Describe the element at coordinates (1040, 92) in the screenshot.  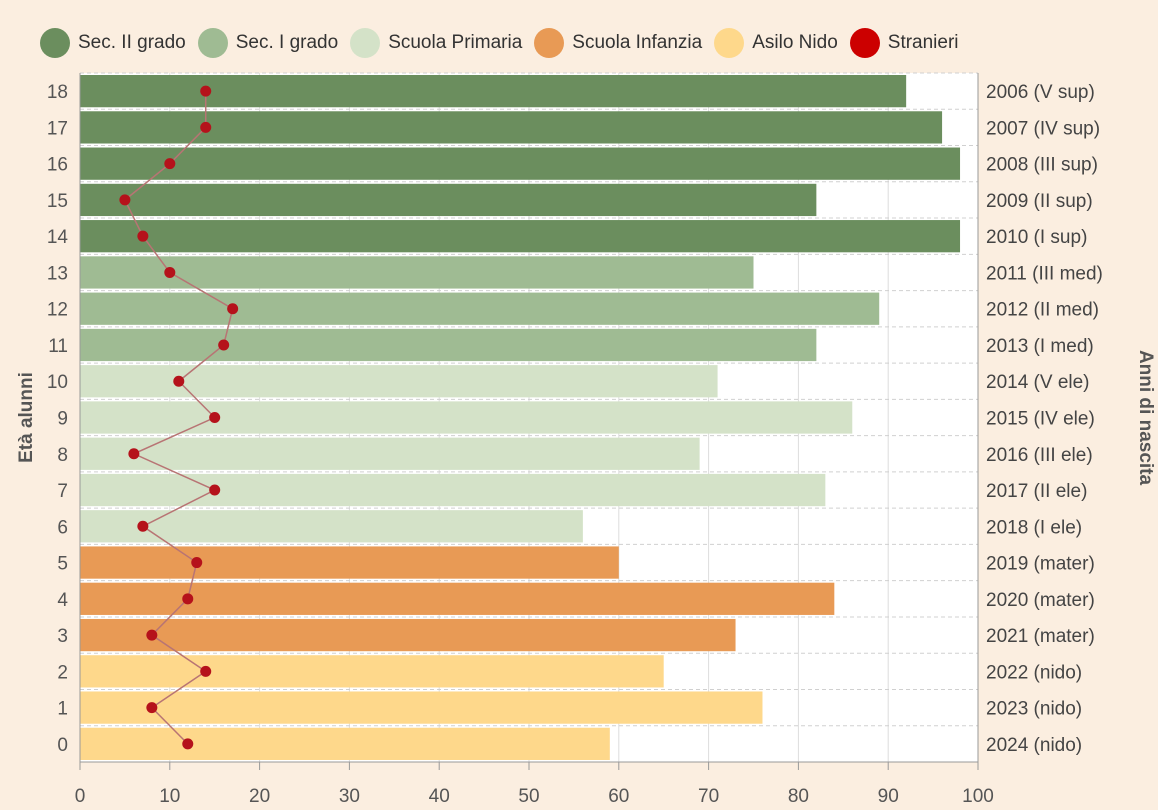
I see `birth-year-label: 2006 (V sup)` at that location.